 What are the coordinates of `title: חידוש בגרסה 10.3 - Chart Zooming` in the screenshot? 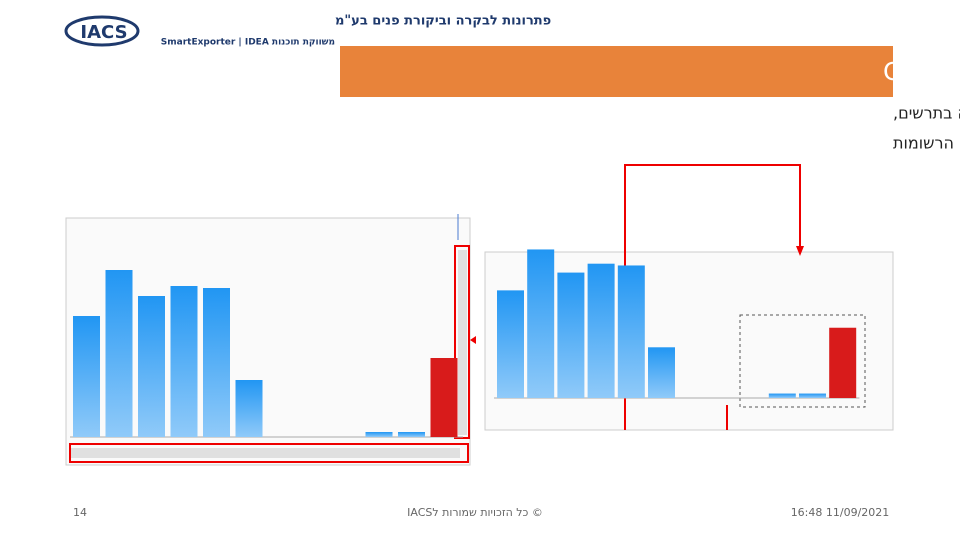 It's located at (921, 71).